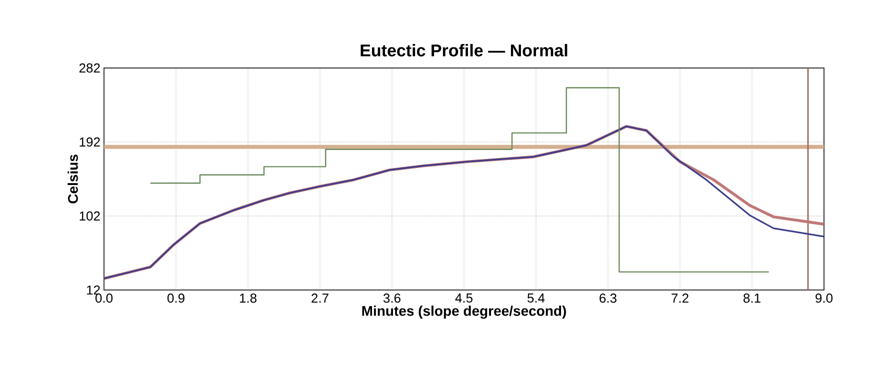  What do you see at coordinates (320, 298) in the screenshot?
I see `x-tick-label: 2.7` at bounding box center [320, 298].